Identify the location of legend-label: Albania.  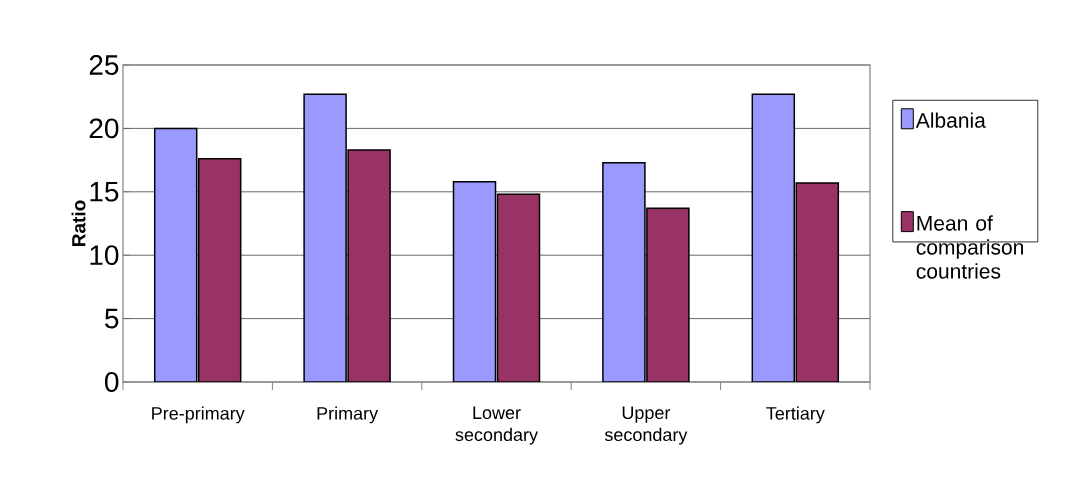
(950, 120).